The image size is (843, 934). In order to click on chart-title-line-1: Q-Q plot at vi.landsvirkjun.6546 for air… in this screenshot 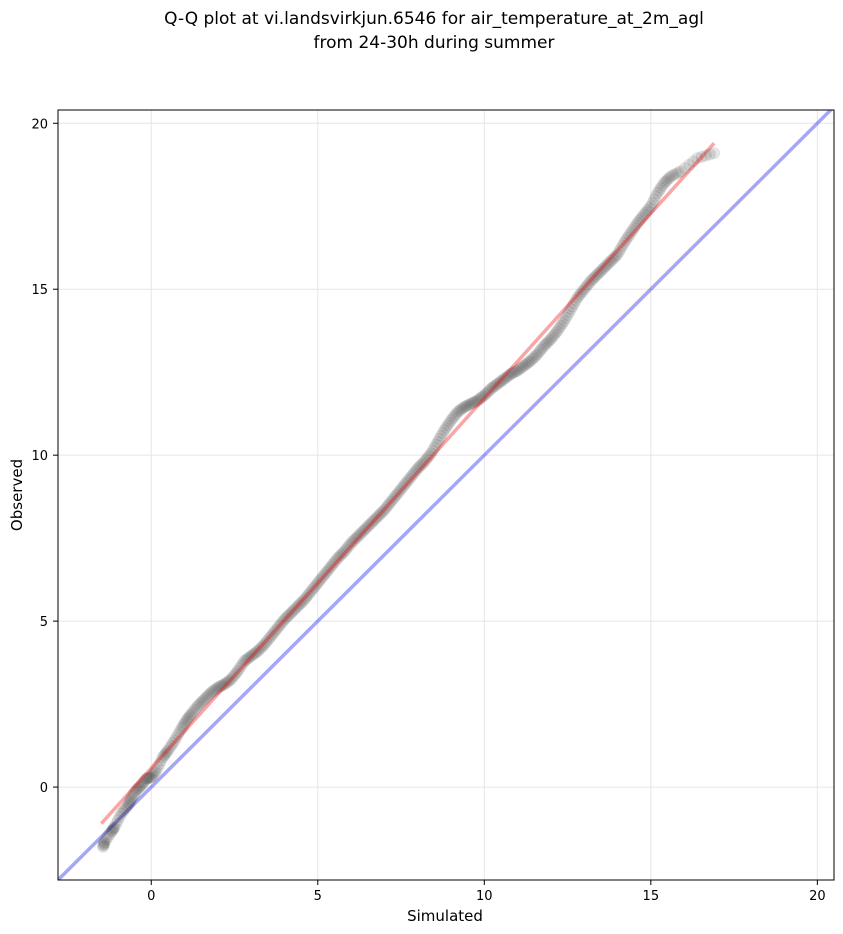, I will do `click(434, 19)`.